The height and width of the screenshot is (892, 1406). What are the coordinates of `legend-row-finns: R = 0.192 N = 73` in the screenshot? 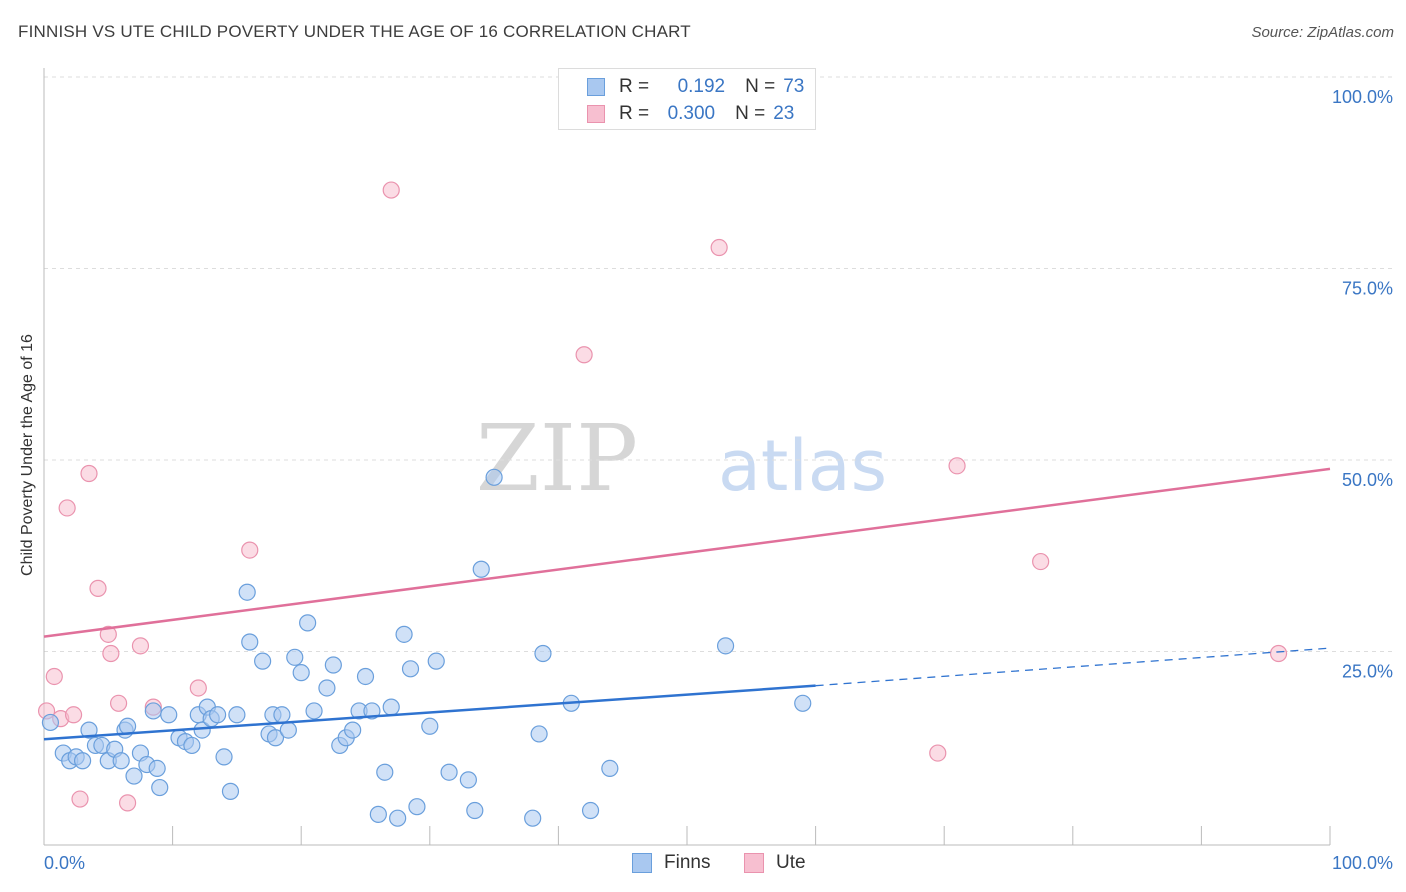 It's located at (695, 87).